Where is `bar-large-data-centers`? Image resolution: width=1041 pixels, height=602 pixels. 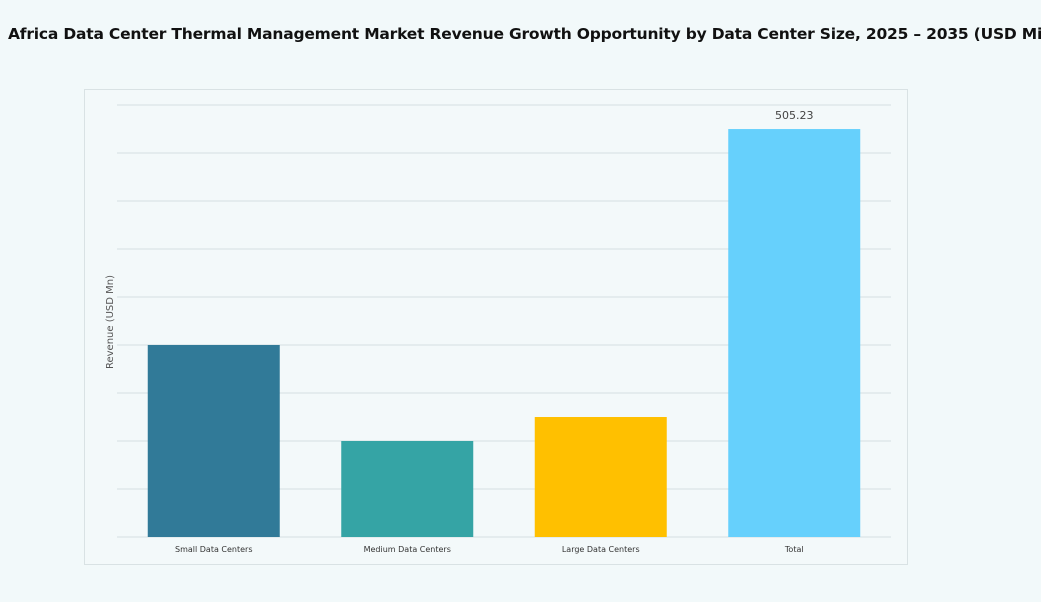 bar-large-data-centers is located at coordinates (600, 477).